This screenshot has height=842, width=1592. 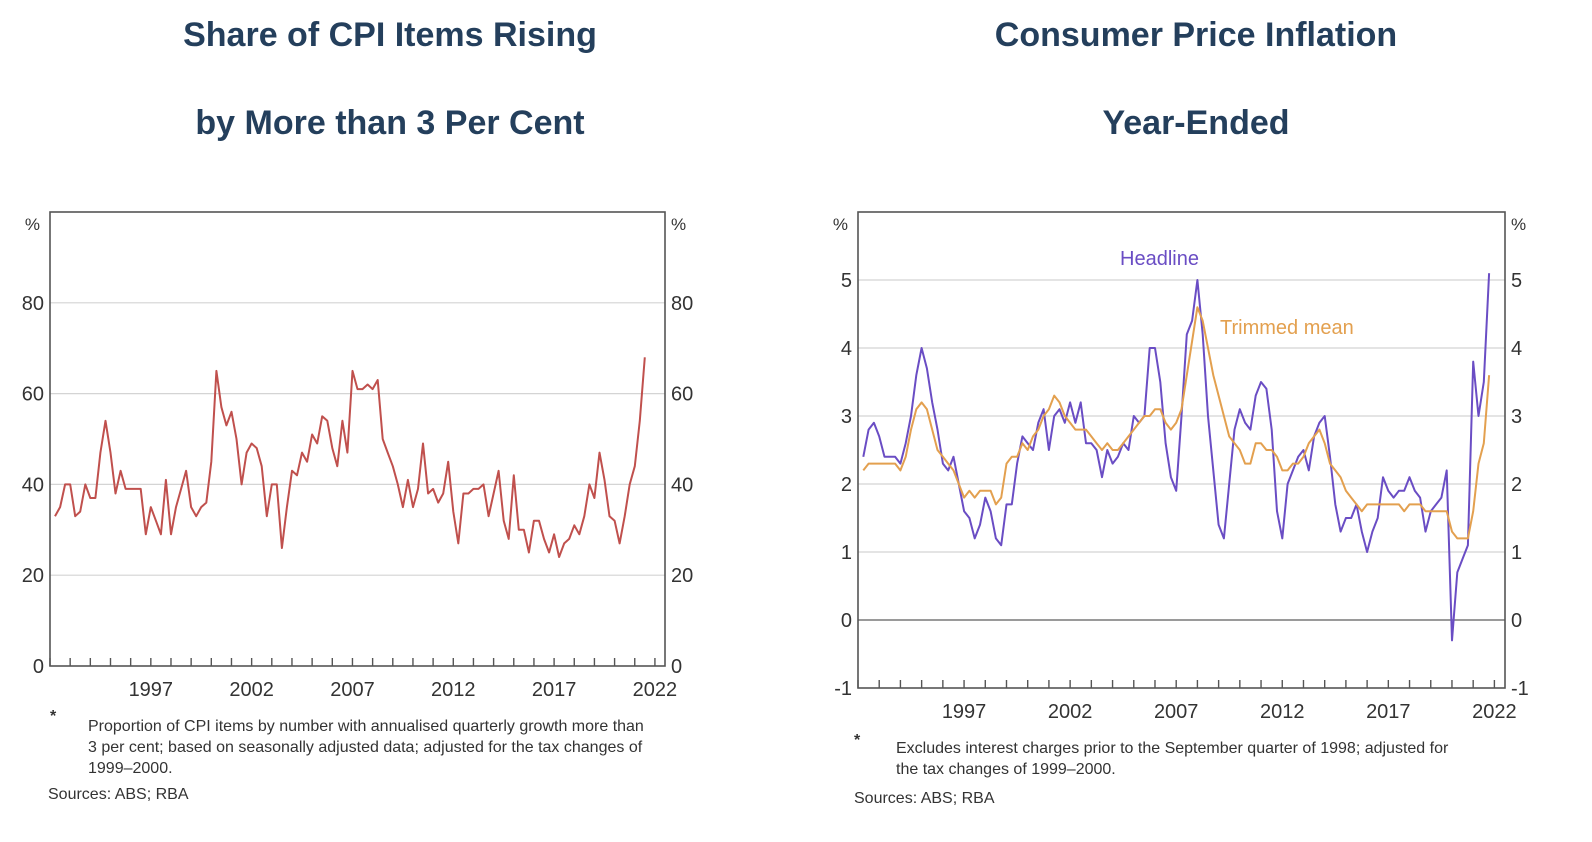 What do you see at coordinates (33, 576) in the screenshot?
I see `left-ytick-left-20: 20` at bounding box center [33, 576].